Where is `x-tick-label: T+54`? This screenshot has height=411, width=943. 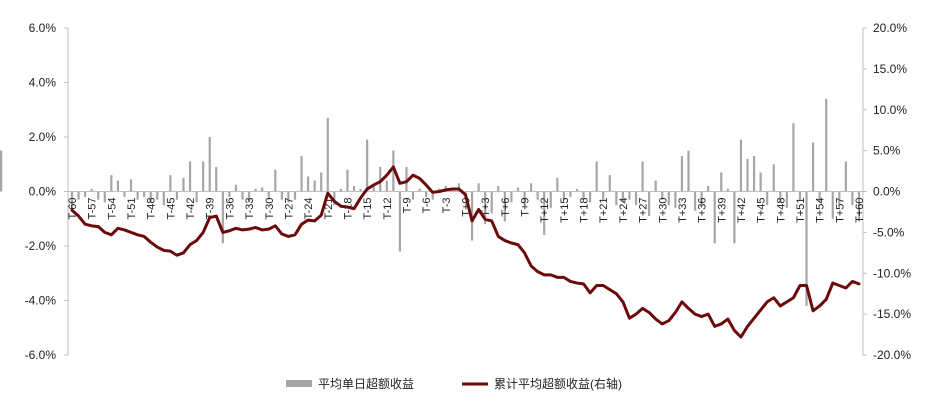 x-tick-label: T+54 is located at coordinates (821, 210).